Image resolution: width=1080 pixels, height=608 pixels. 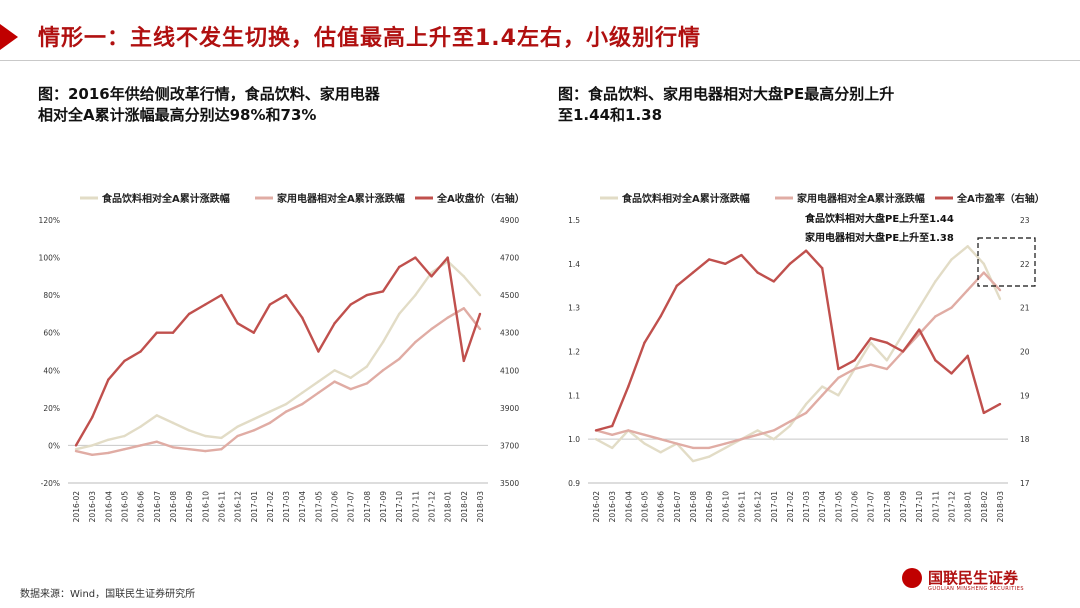 I want to click on right-chart-caption: 图：食品饮料、家用电器相对大盘PE最高分别上升 至1.44和1.38, so click(x=793, y=105).